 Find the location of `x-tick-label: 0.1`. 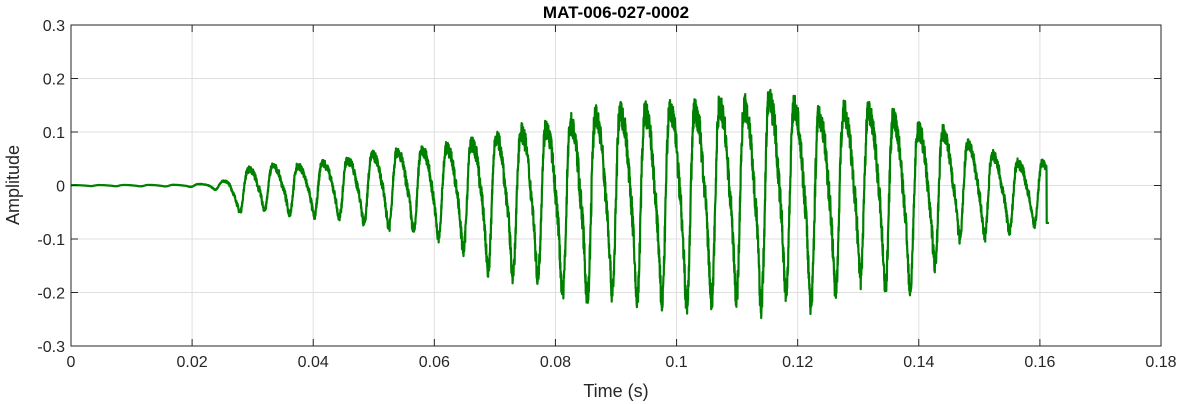

x-tick-label: 0.1 is located at coordinates (676, 362).